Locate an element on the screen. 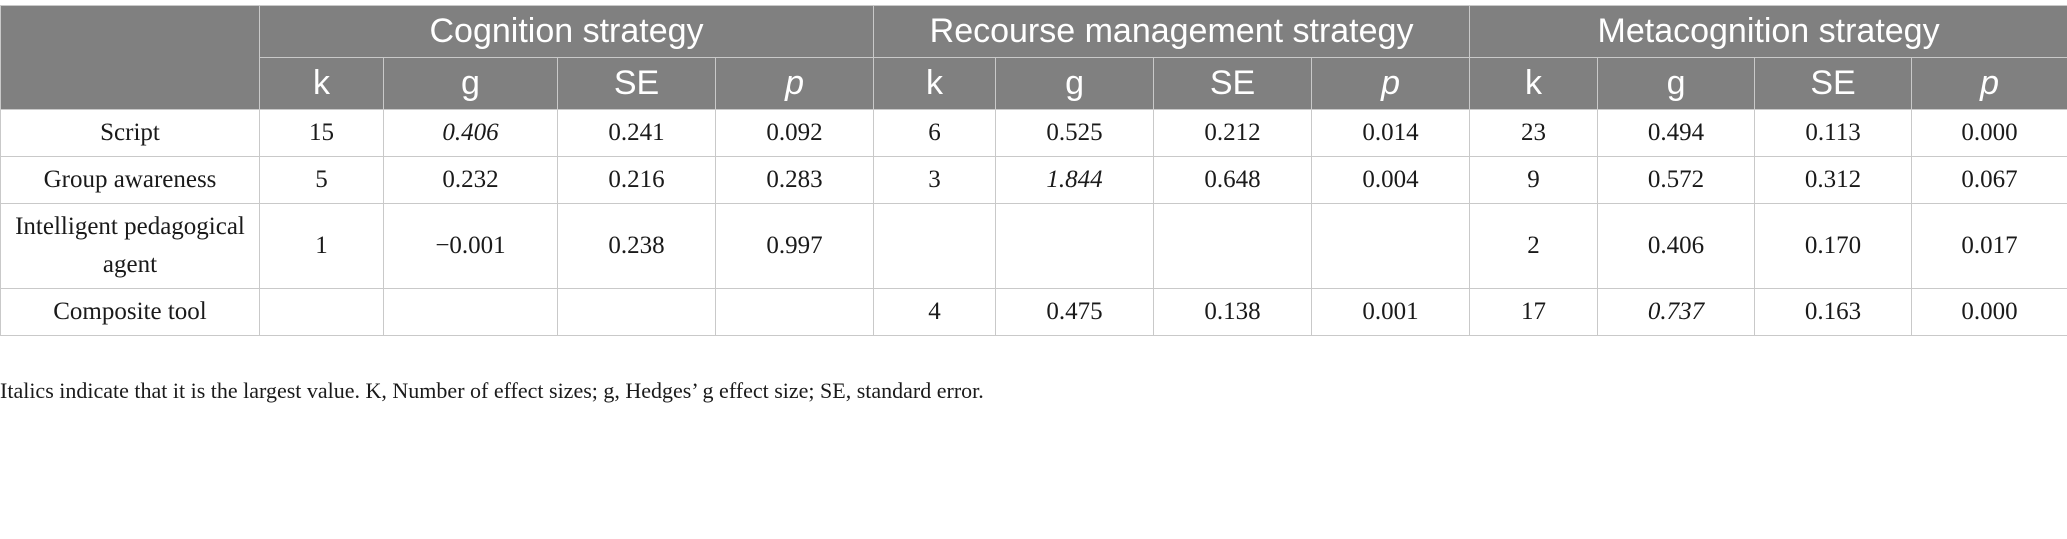 The width and height of the screenshot is (2067, 539). corner-header-cell is located at coordinates (130, 57).